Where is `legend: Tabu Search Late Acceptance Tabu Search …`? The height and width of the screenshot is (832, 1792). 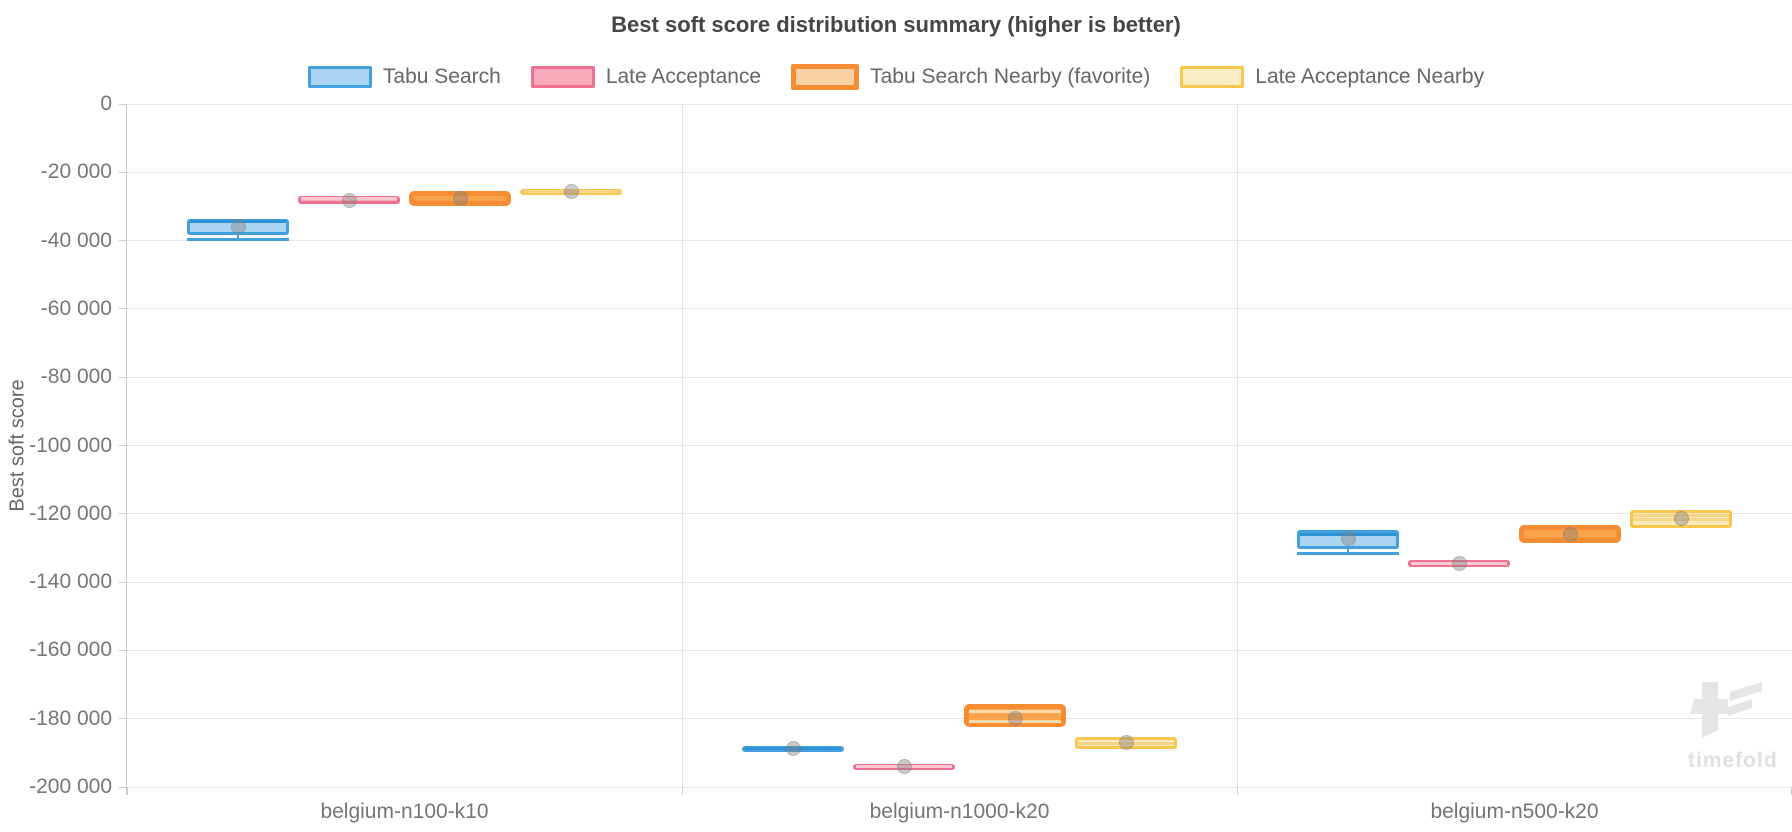 legend: Tabu Search Late Acceptance Tabu Search … is located at coordinates (896, 77).